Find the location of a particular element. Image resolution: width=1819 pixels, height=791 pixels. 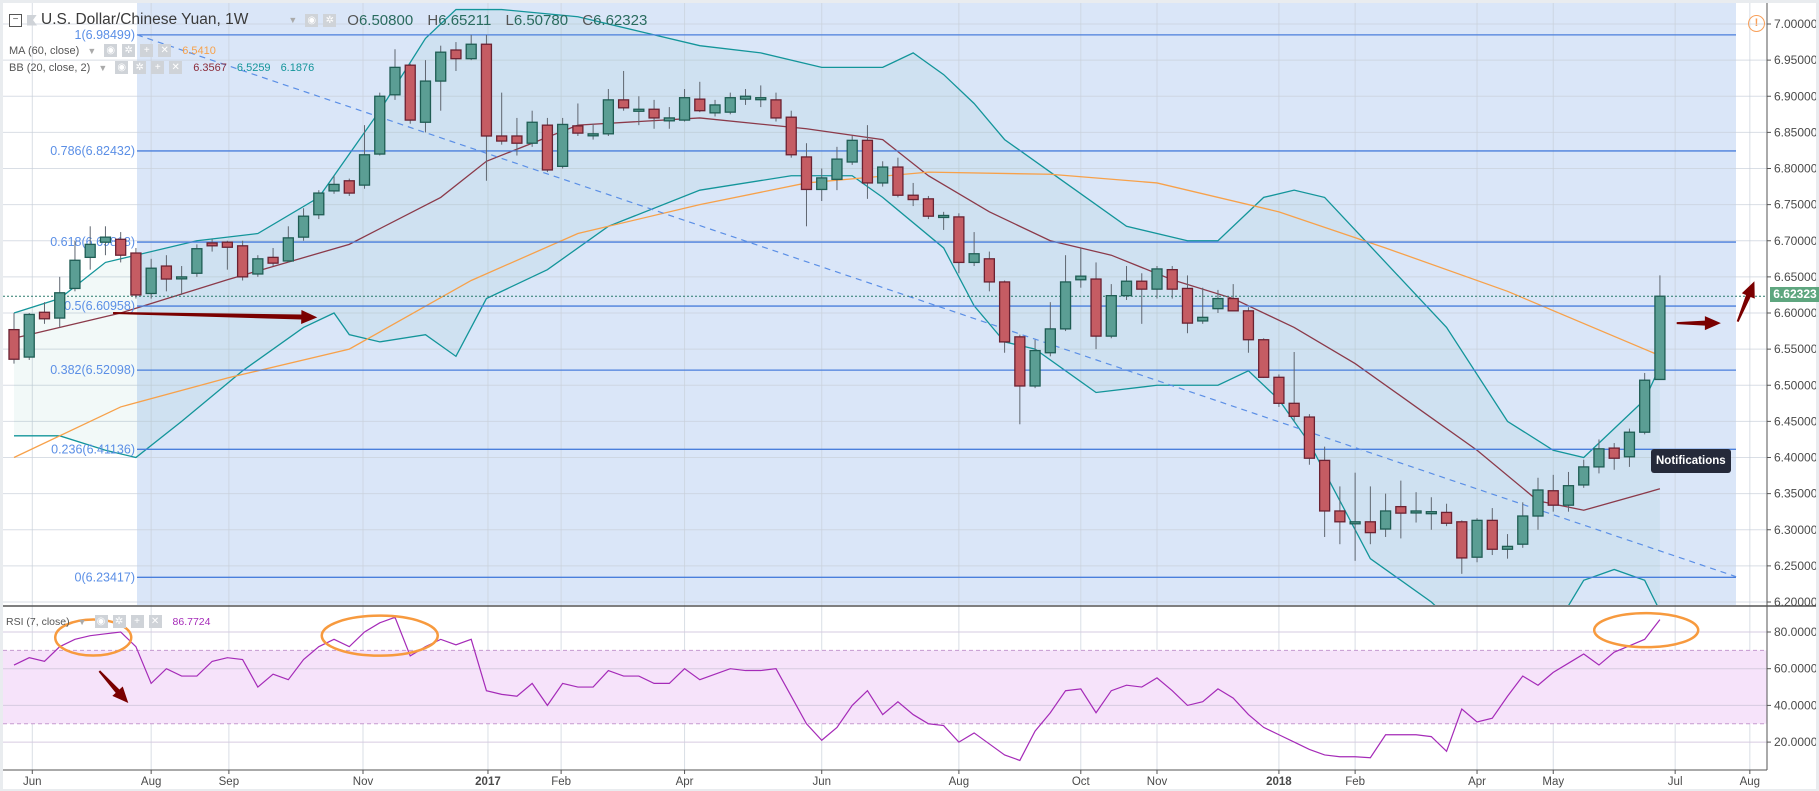

rsi-legend: RSI (7, close) ▼ ◉ ✲ + ✕ 86.7724 is located at coordinates (108, 621).